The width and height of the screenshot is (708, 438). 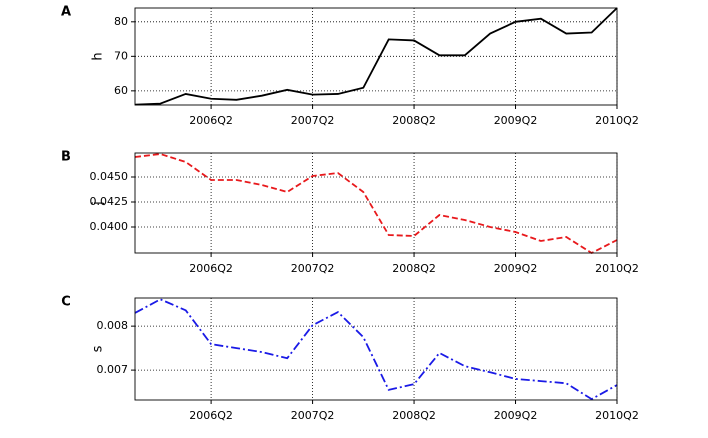 What do you see at coordinates (98, 203) in the screenshot?
I see `y-axis-label: j` at bounding box center [98, 203].